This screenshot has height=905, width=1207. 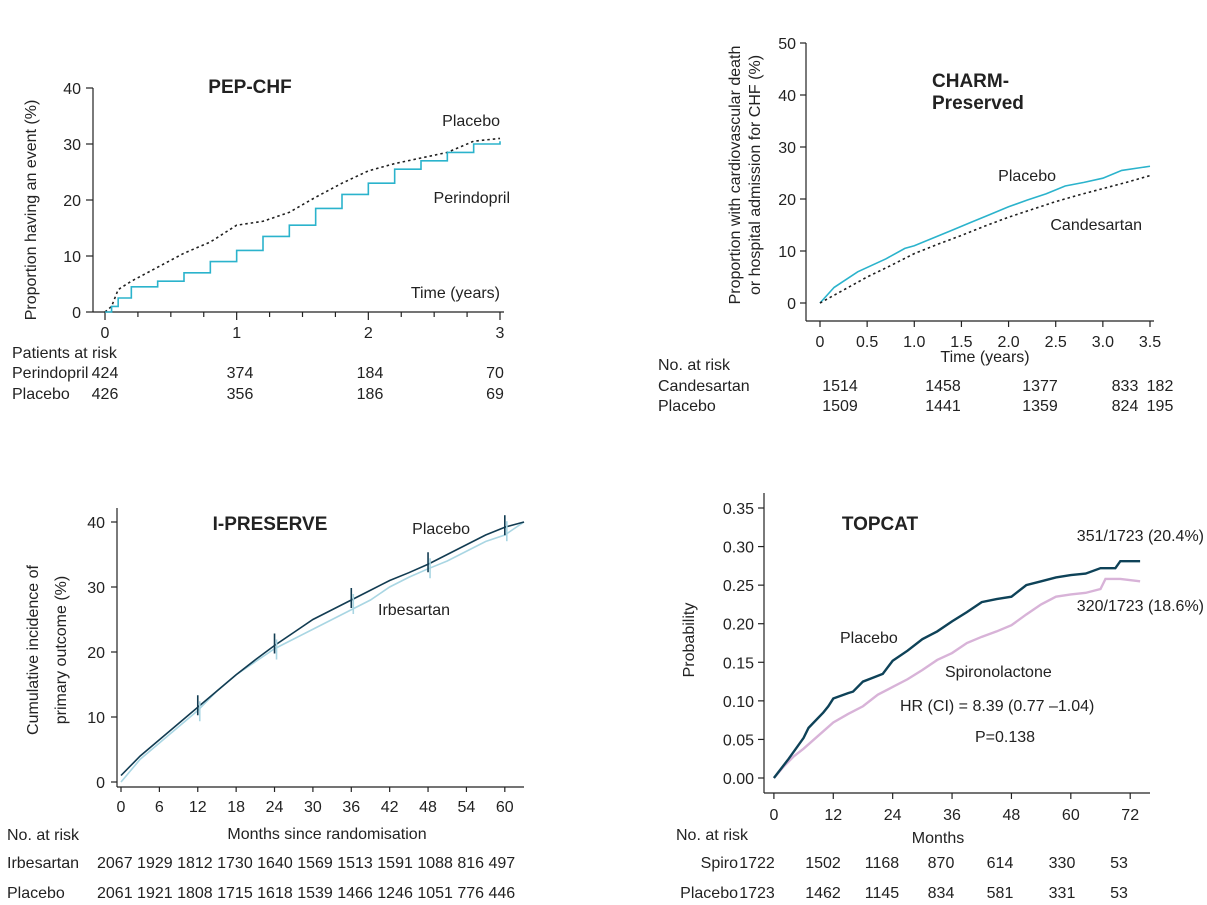 What do you see at coordinates (1160, 406) in the screenshot?
I see `risk-value: 195` at bounding box center [1160, 406].